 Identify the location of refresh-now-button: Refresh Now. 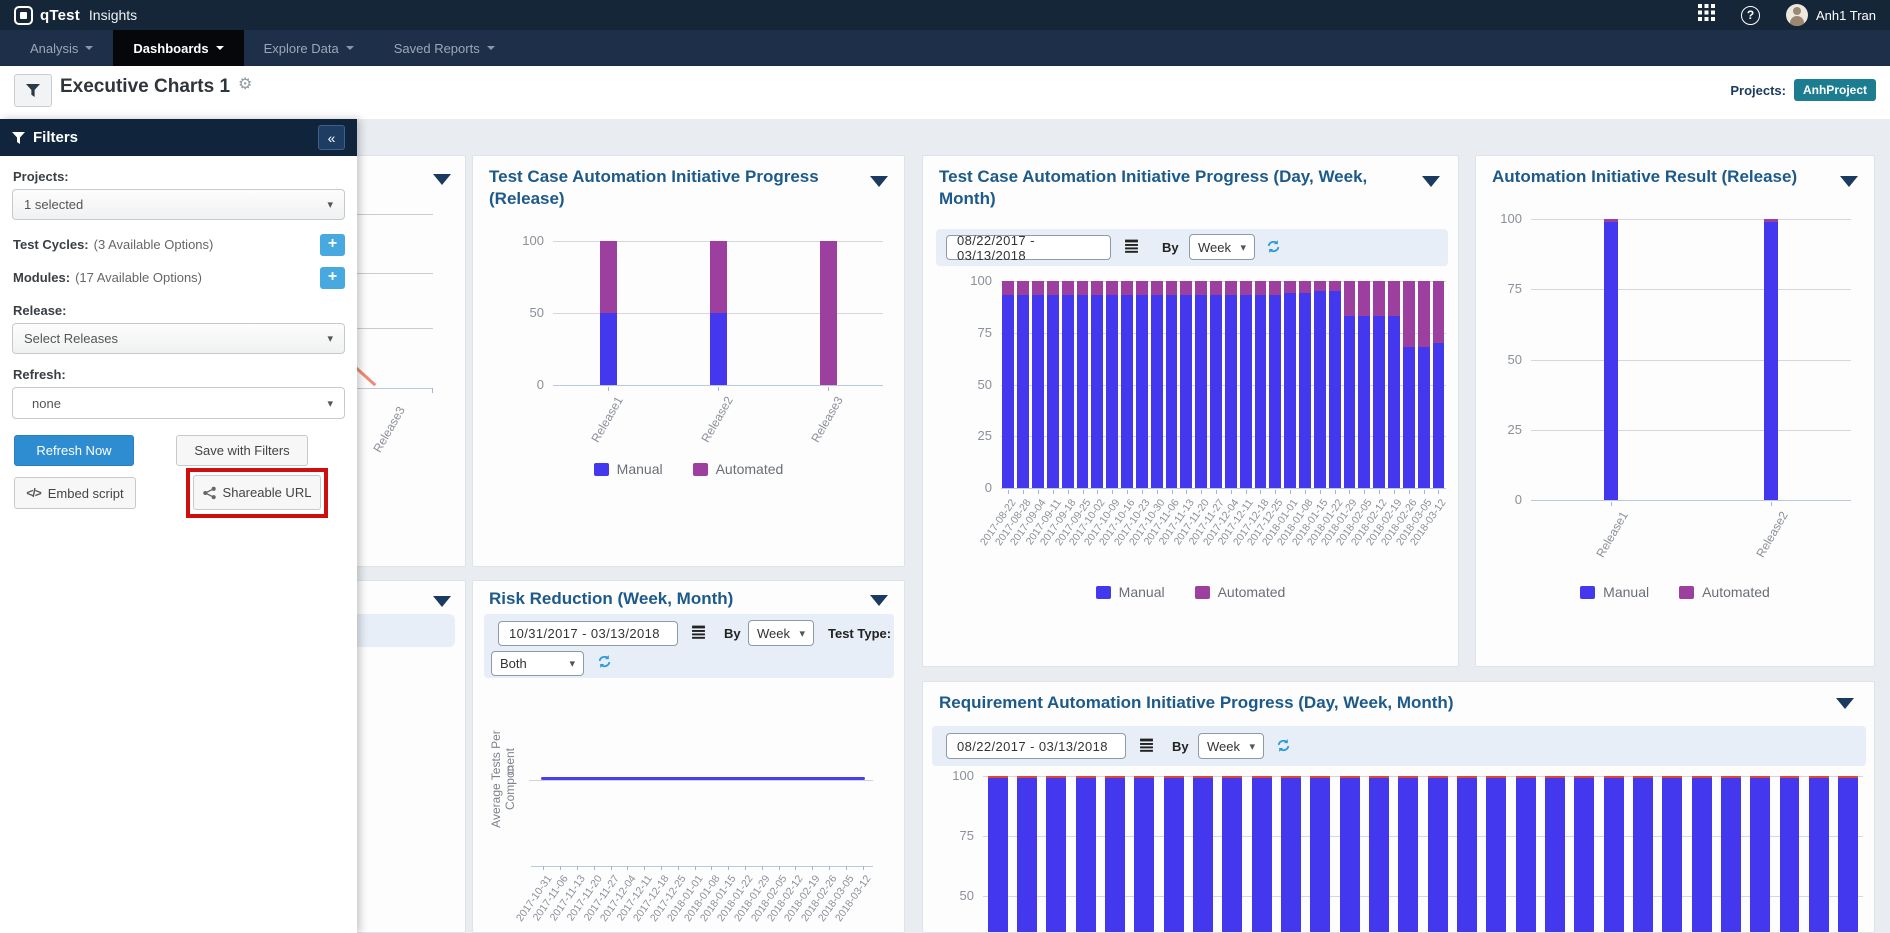
(74, 450).